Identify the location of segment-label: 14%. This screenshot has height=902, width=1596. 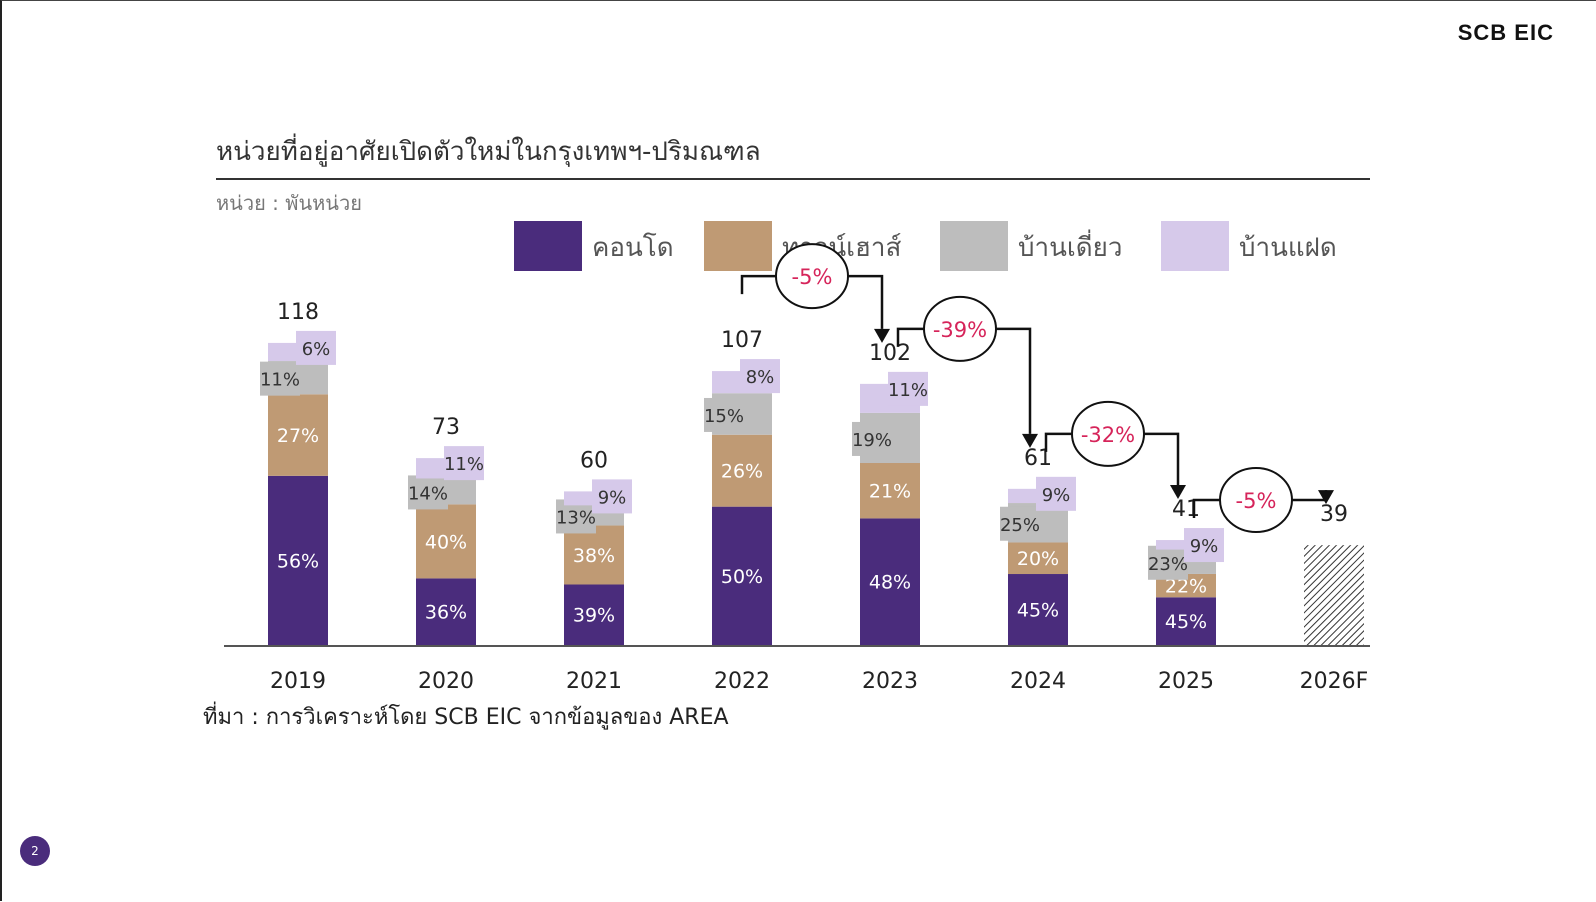
(428, 493).